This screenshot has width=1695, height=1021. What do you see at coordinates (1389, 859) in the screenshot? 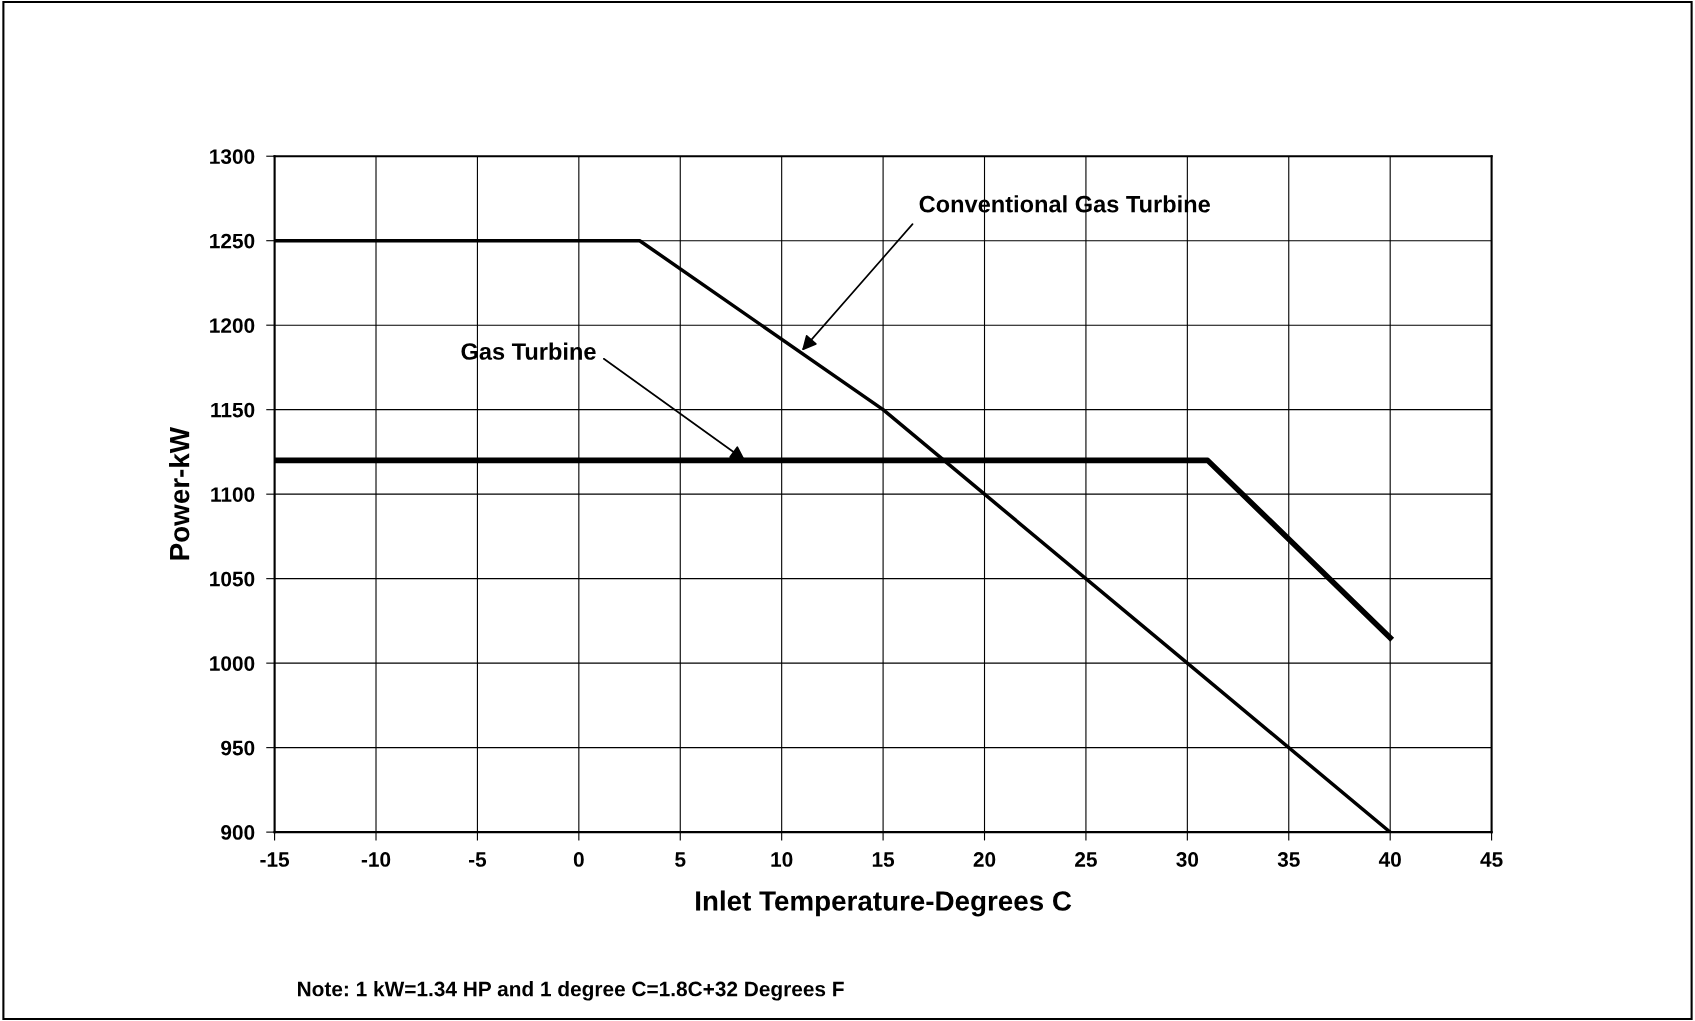
I see `x-tick-label: 40` at bounding box center [1389, 859].